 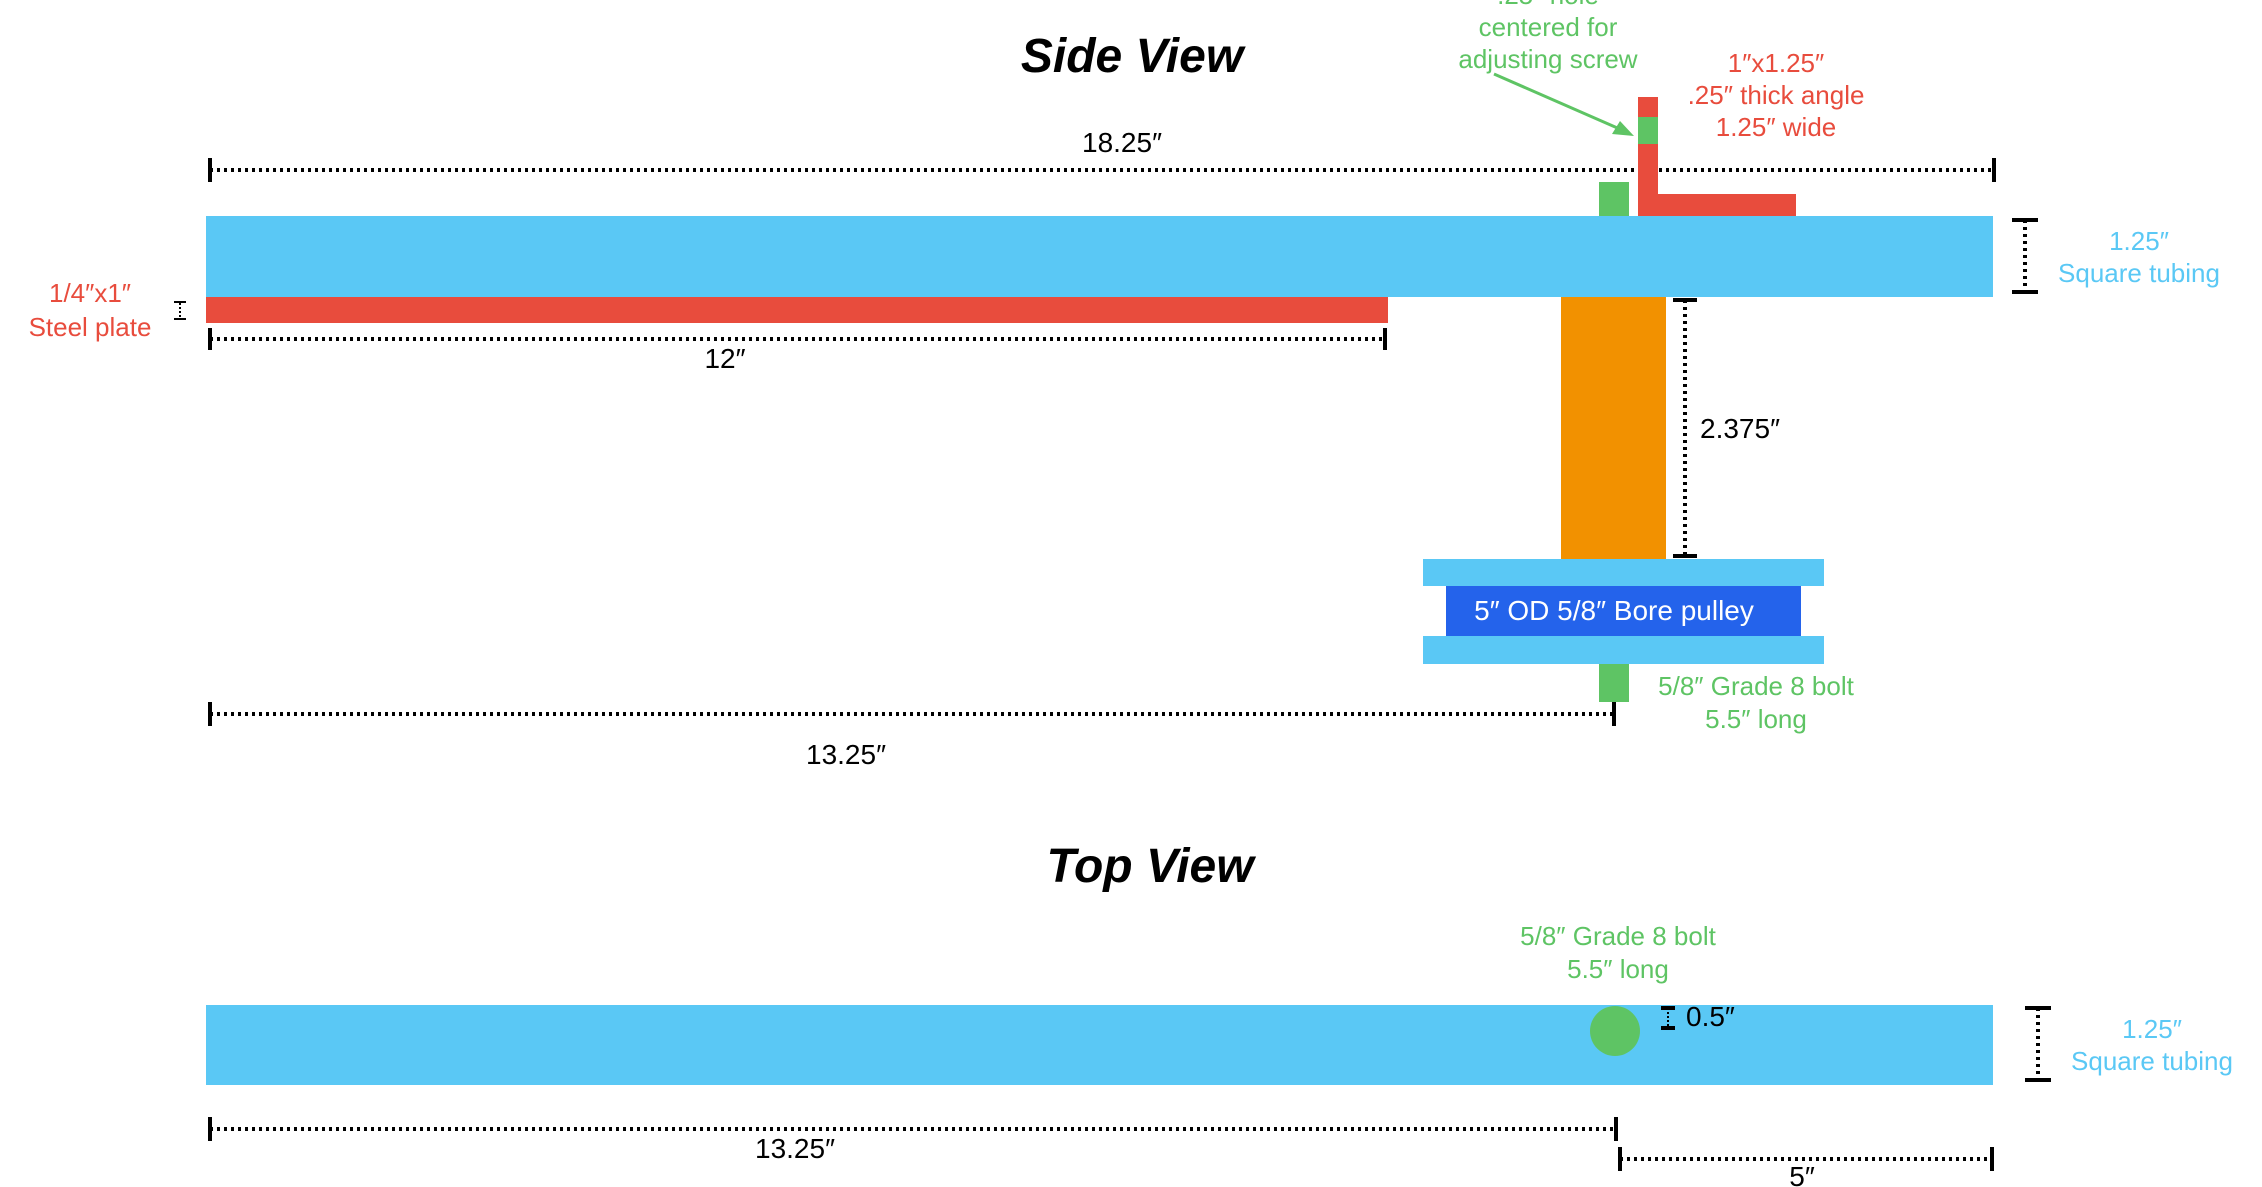 I want to click on angle-flange, so click(x=1717, y=205).